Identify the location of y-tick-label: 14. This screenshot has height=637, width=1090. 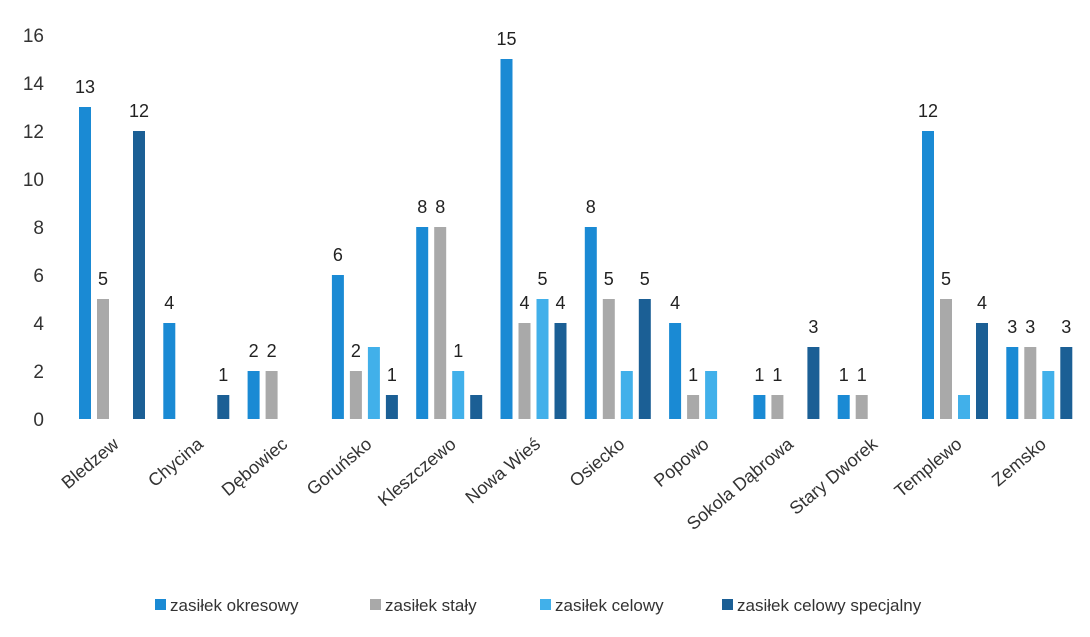
(34, 84).